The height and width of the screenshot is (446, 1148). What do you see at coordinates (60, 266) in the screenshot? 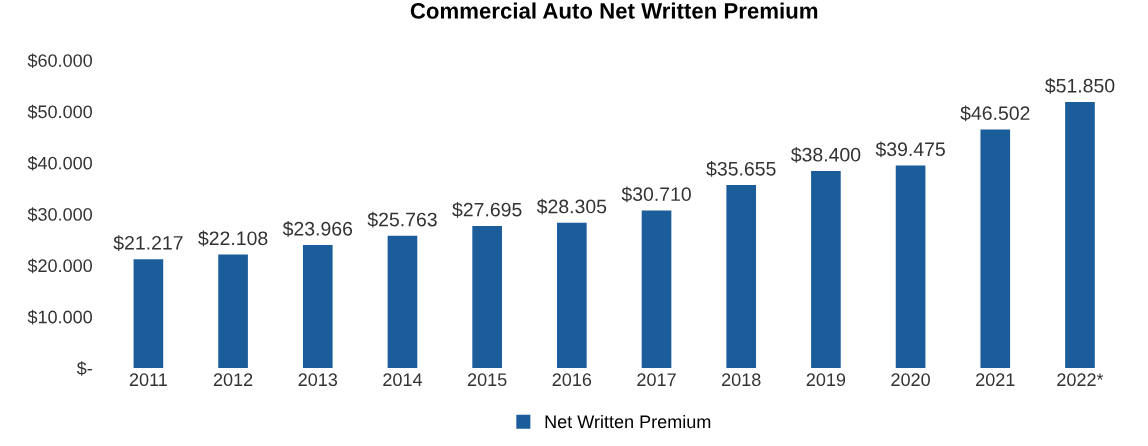
I see `y-tick-label: $20.000` at bounding box center [60, 266].